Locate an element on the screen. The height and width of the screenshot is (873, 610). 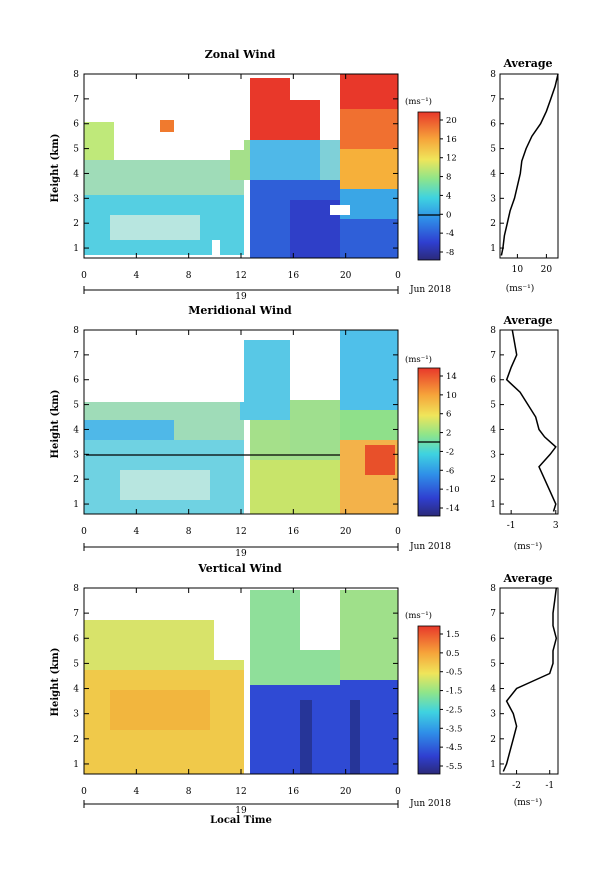
vertical-ytick-label: 3 is located at coordinates (76, 715).